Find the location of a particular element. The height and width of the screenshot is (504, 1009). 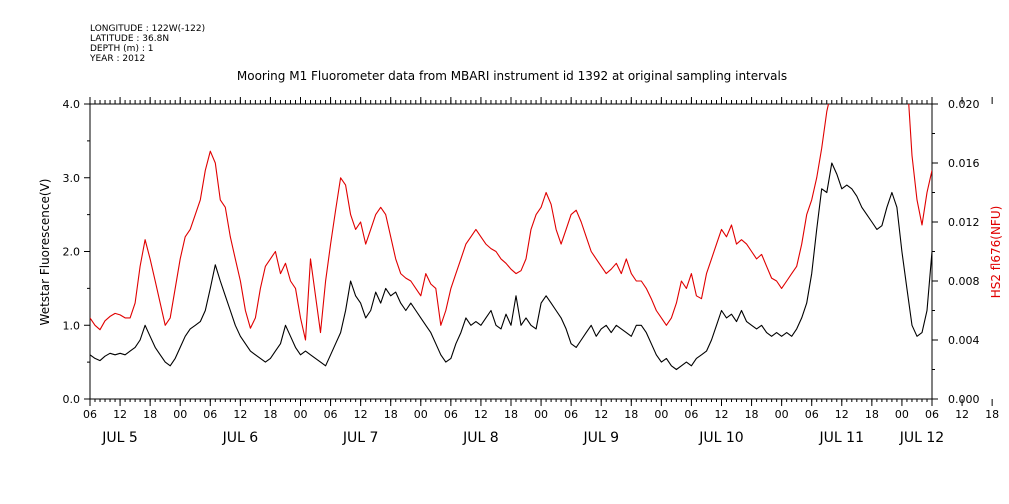

right-tick-label: 0.004 is located at coordinates (964, 340).